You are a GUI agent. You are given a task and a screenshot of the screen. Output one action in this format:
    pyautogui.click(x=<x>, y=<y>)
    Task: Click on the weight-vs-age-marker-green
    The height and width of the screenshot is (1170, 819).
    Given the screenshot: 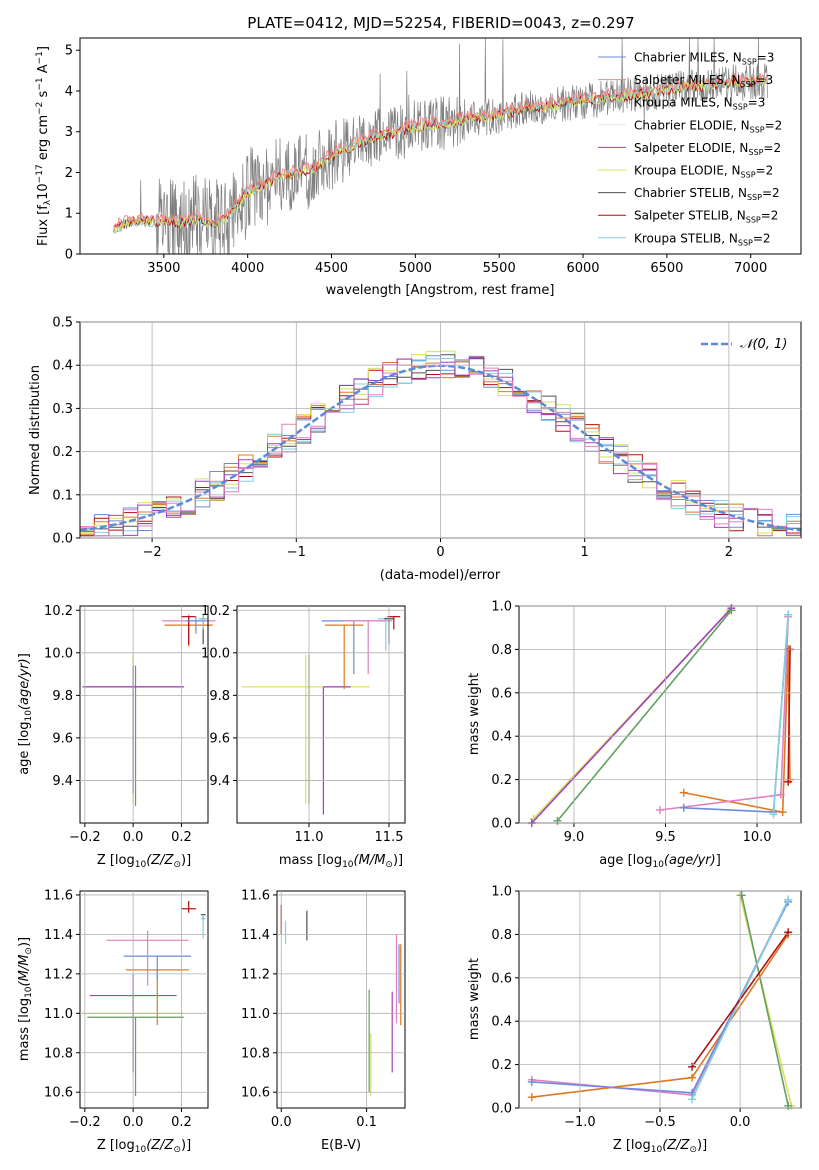 What is the action you would take?
    pyautogui.click(x=731, y=610)
    